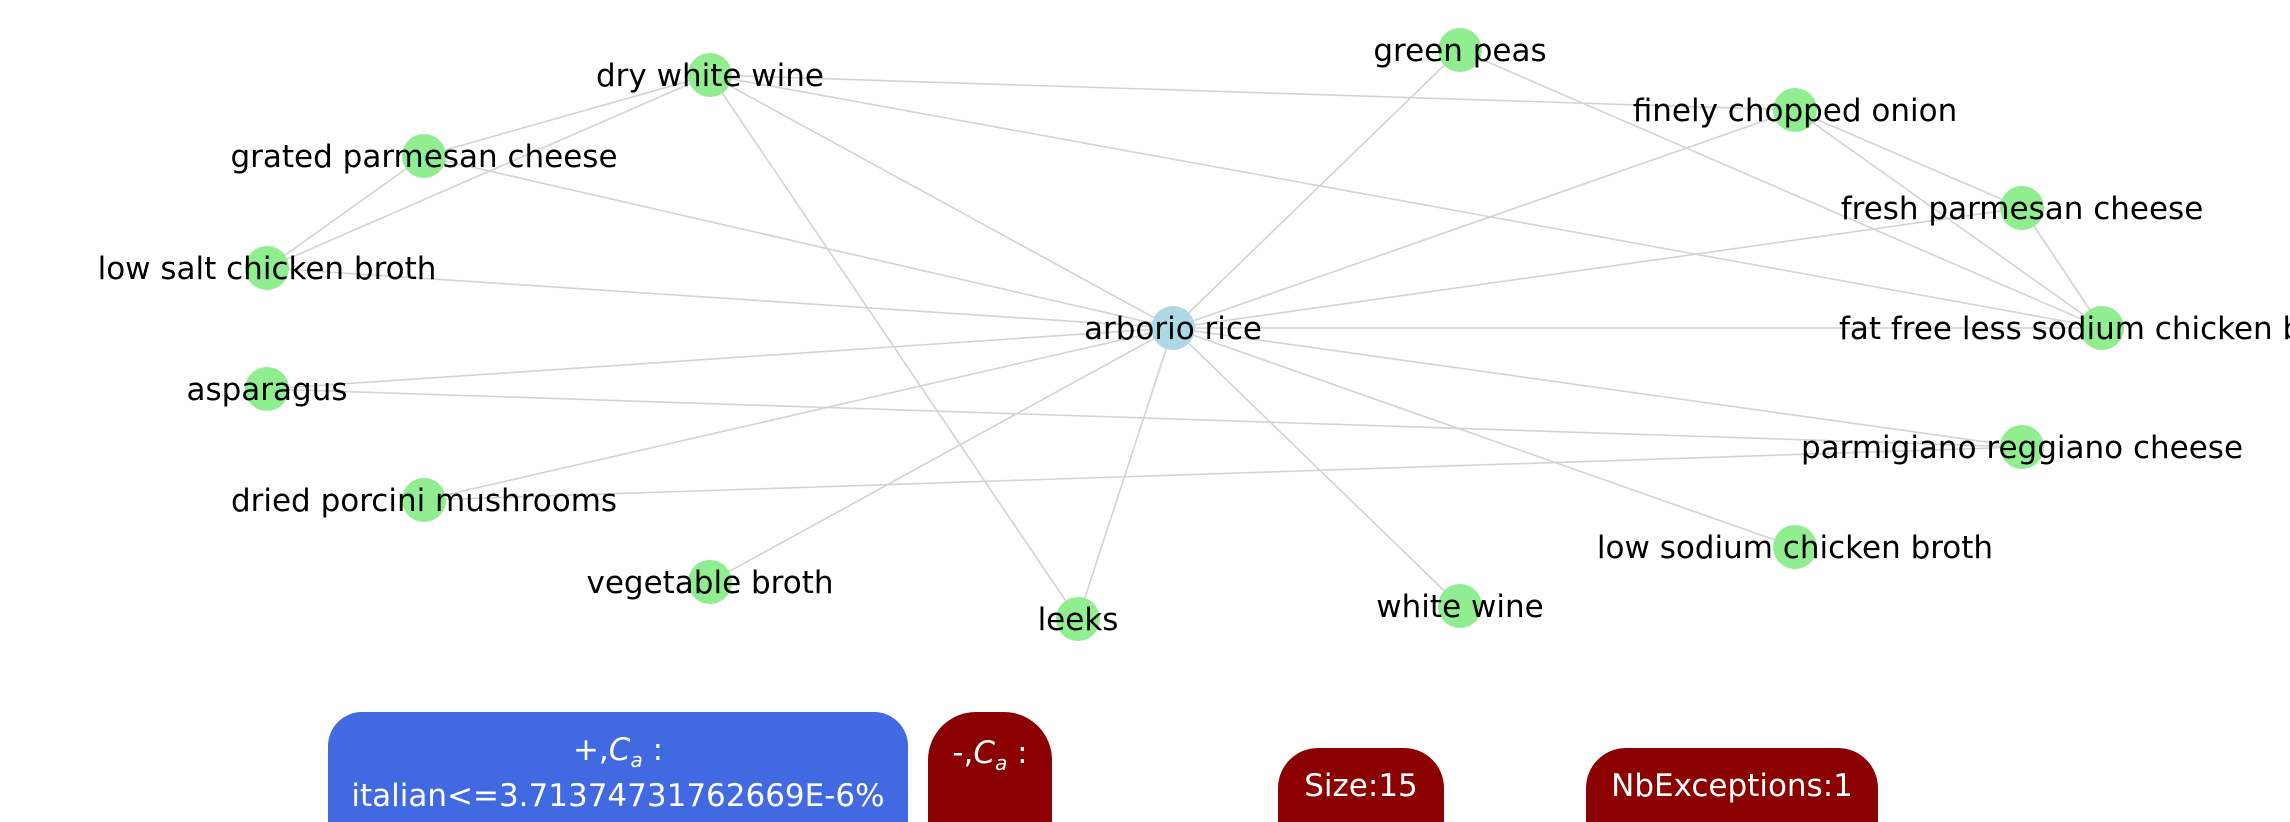  What do you see at coordinates (1597, 268) in the screenshot?
I see `edge-arborio-fresh_parmesan` at bounding box center [1597, 268].